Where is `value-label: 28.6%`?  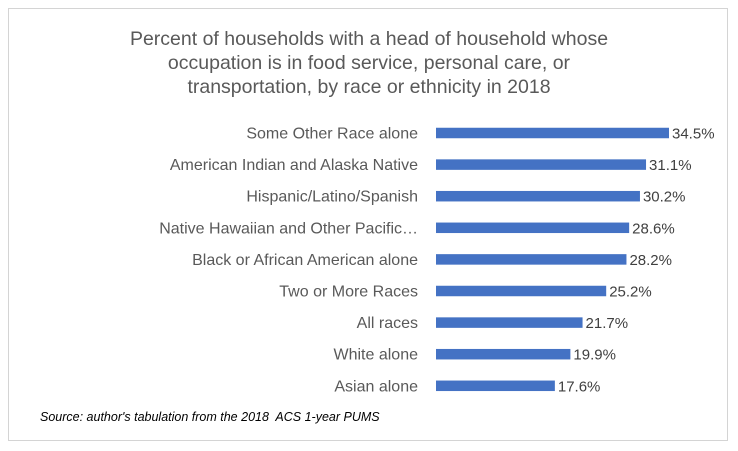
value-label: 28.6% is located at coordinates (653, 228).